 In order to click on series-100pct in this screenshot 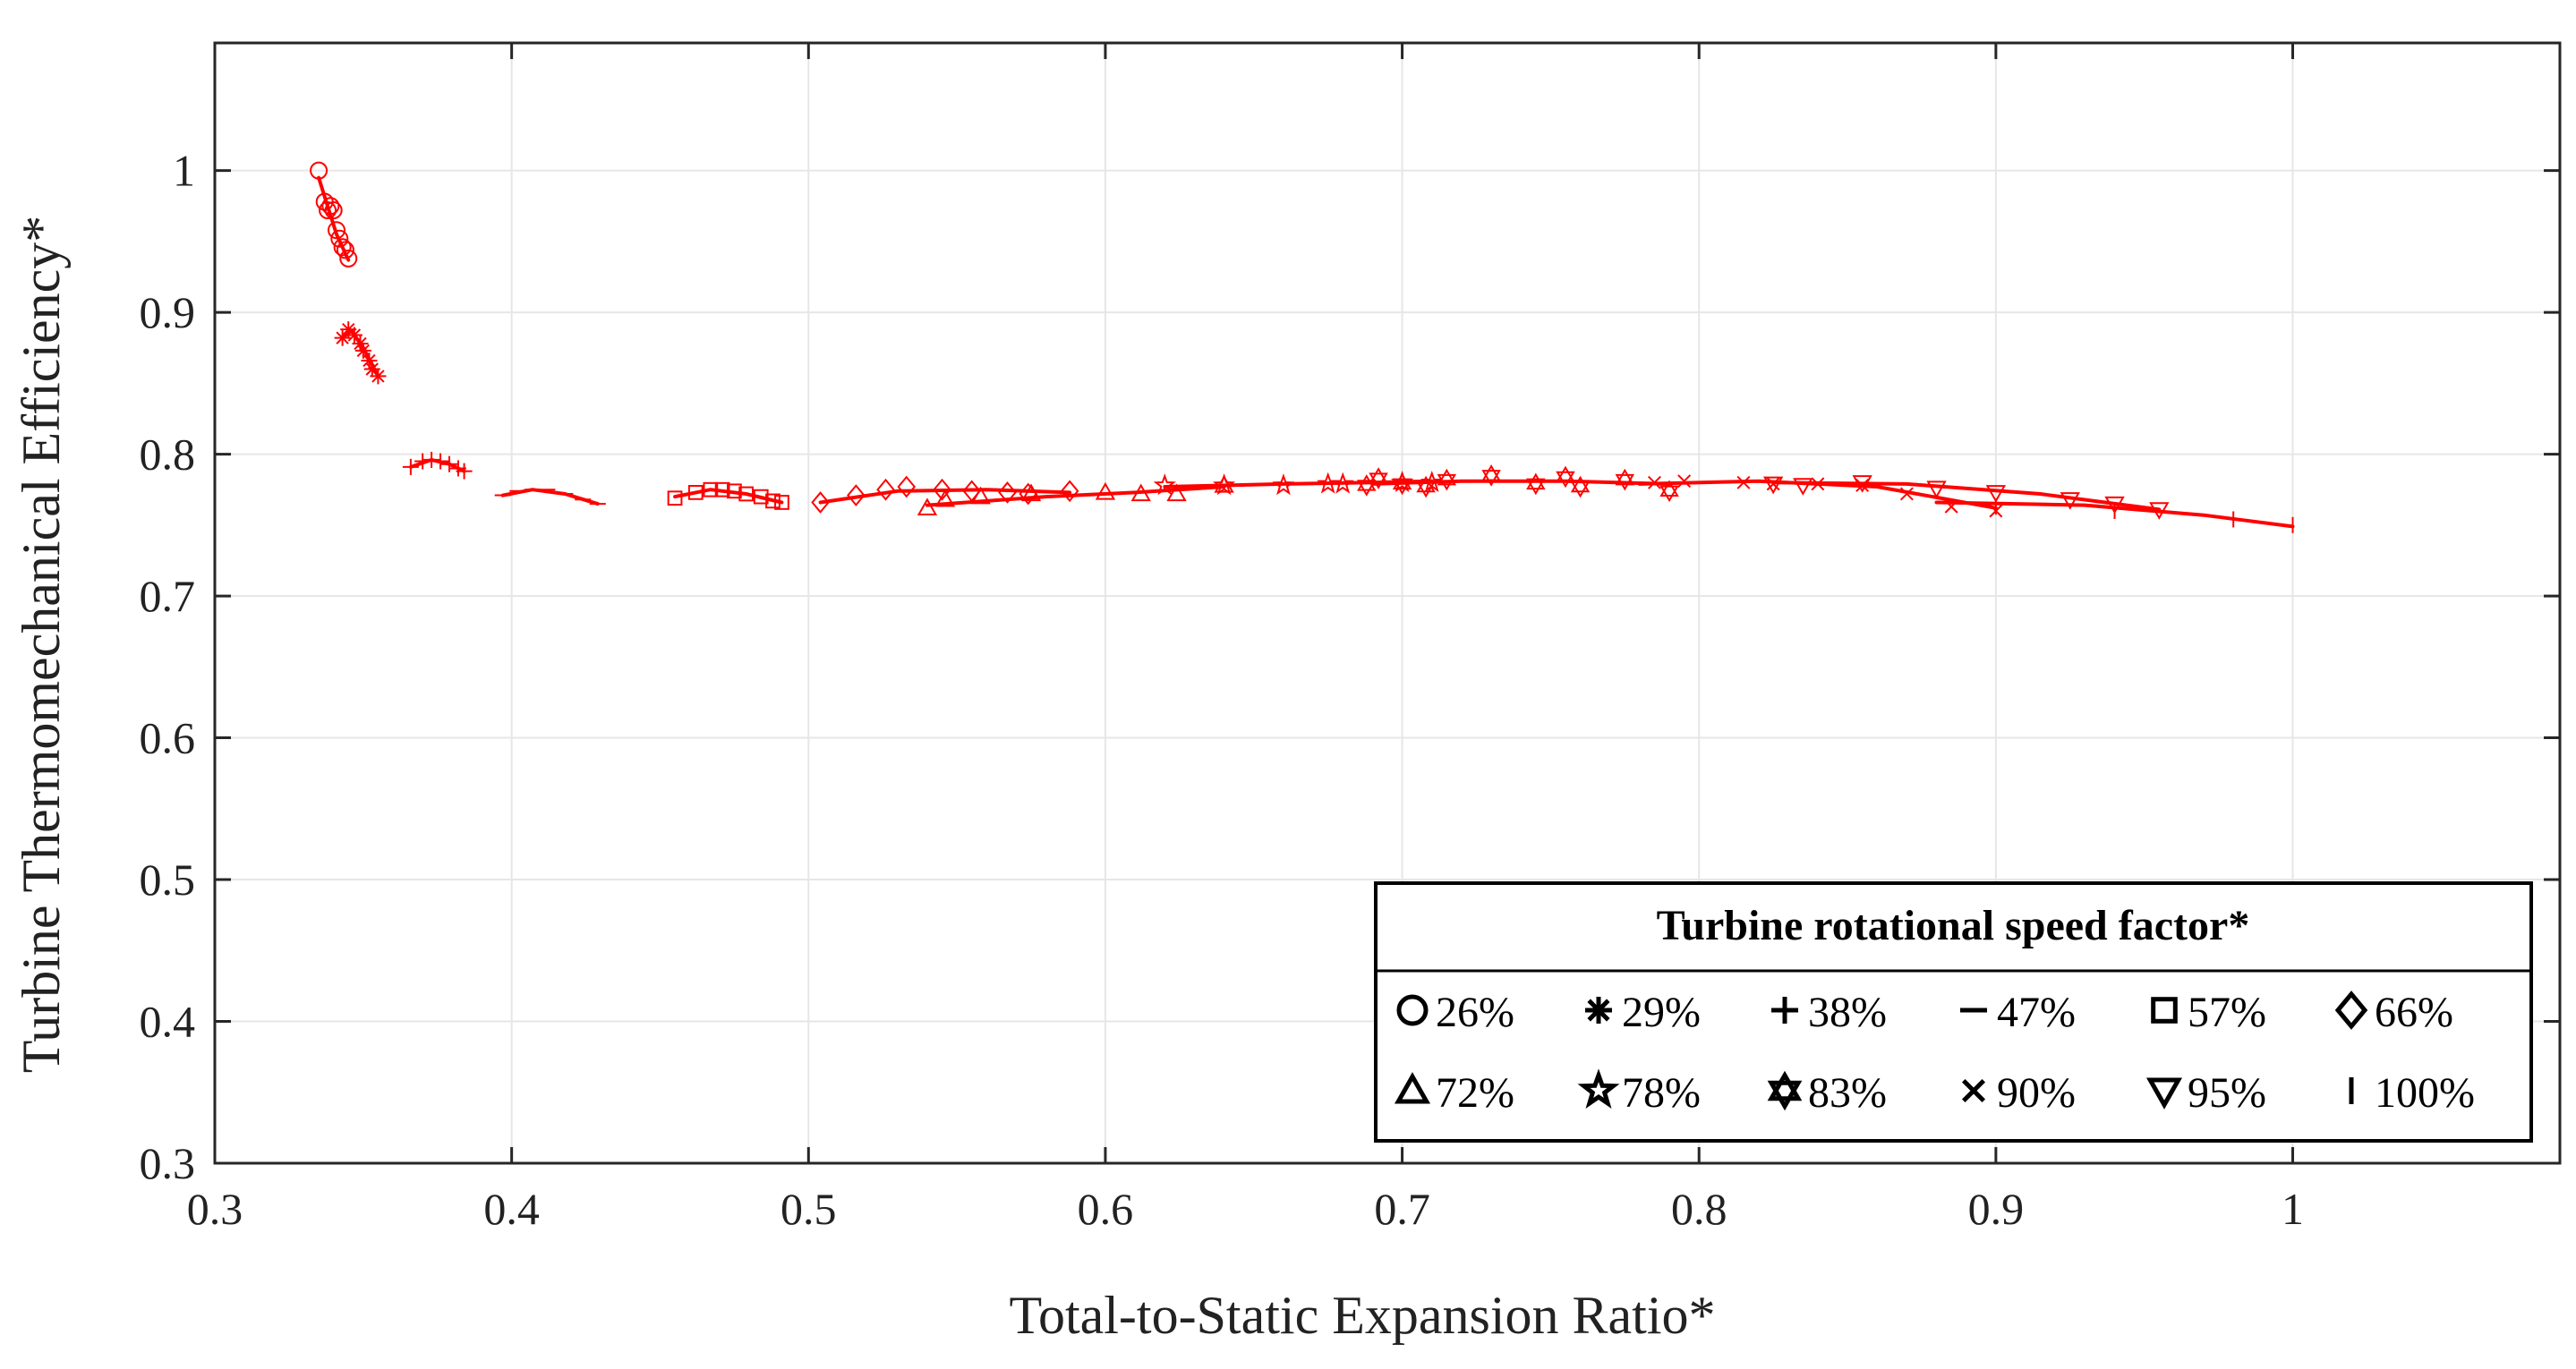, I will do `click(2144, 515)`.